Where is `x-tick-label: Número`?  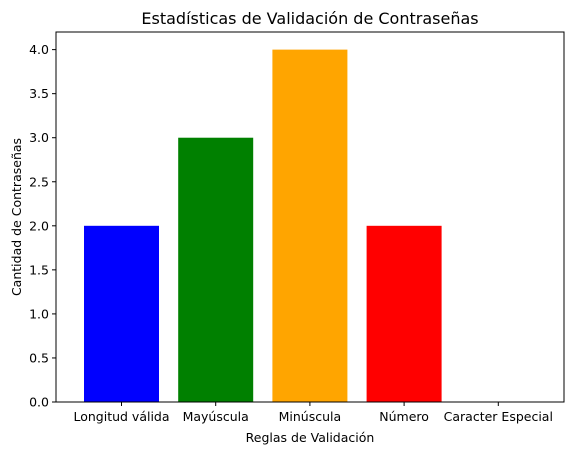 x-tick-label: Número is located at coordinates (404, 416).